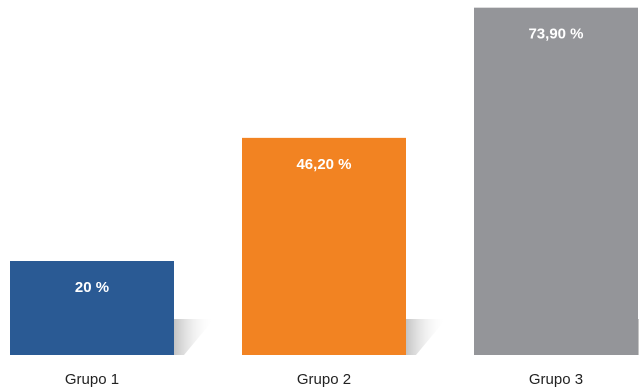  I want to click on bar-value-label: 73,90 %, so click(555, 34).